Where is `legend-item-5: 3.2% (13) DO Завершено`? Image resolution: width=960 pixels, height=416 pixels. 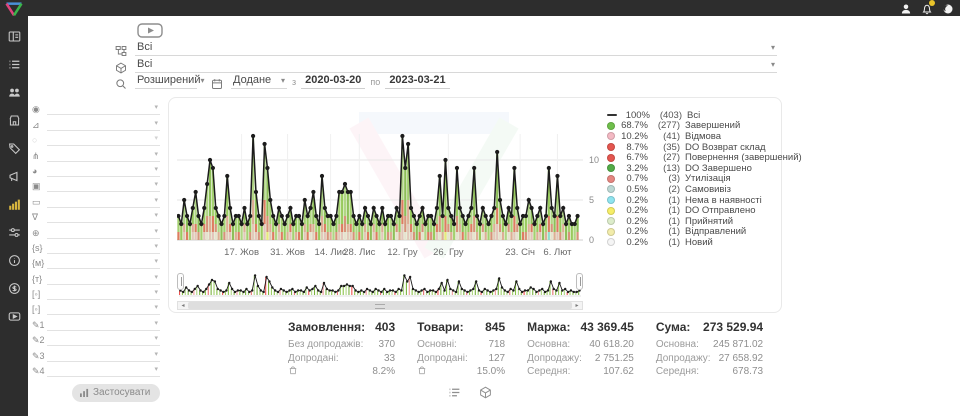
legend-item-5: 3.2% (13) DO Завершено is located at coordinates (693, 168).